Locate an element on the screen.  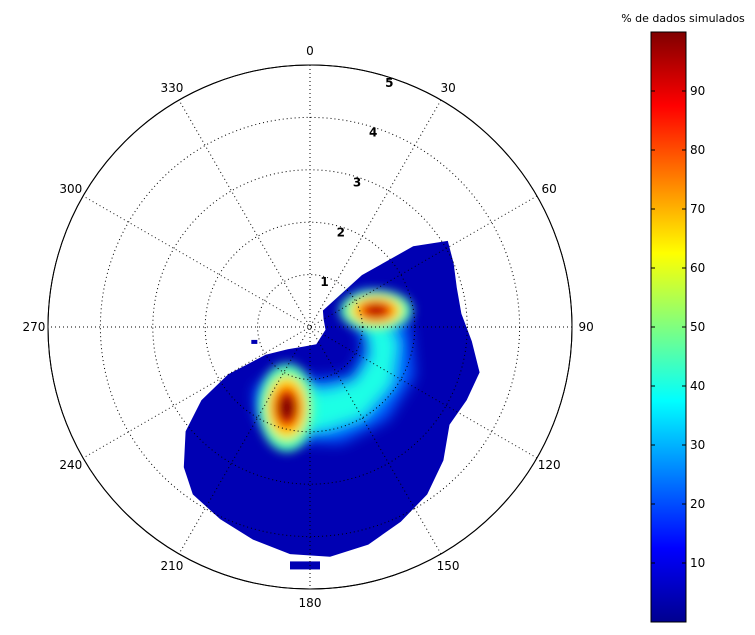
angle-label-90: 90 is located at coordinates (585, 327).